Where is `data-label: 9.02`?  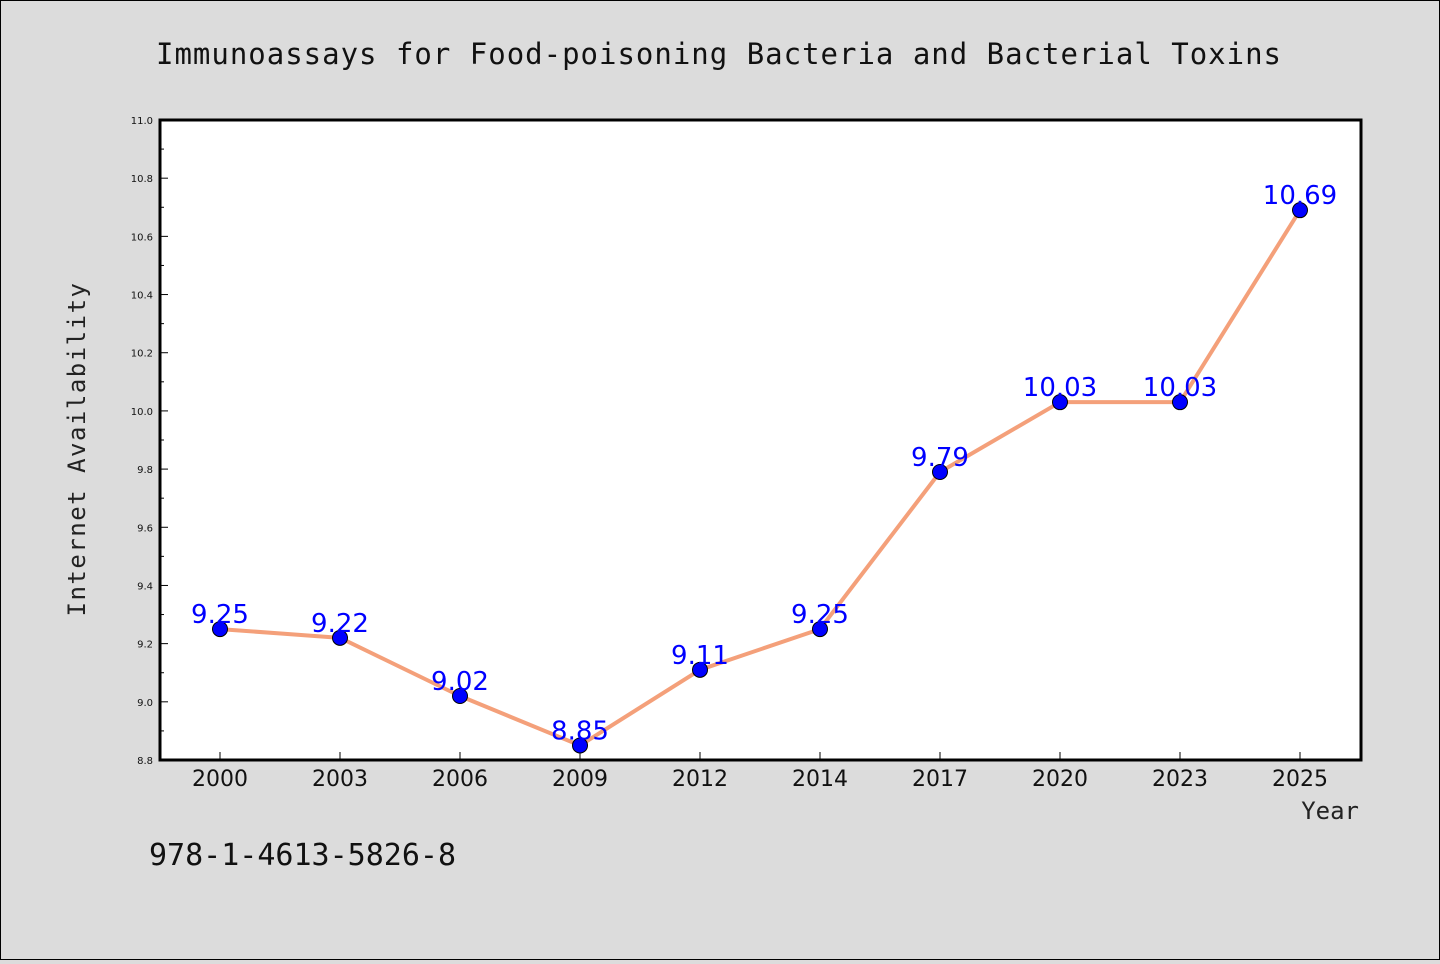
data-label: 9.02 is located at coordinates (460, 682).